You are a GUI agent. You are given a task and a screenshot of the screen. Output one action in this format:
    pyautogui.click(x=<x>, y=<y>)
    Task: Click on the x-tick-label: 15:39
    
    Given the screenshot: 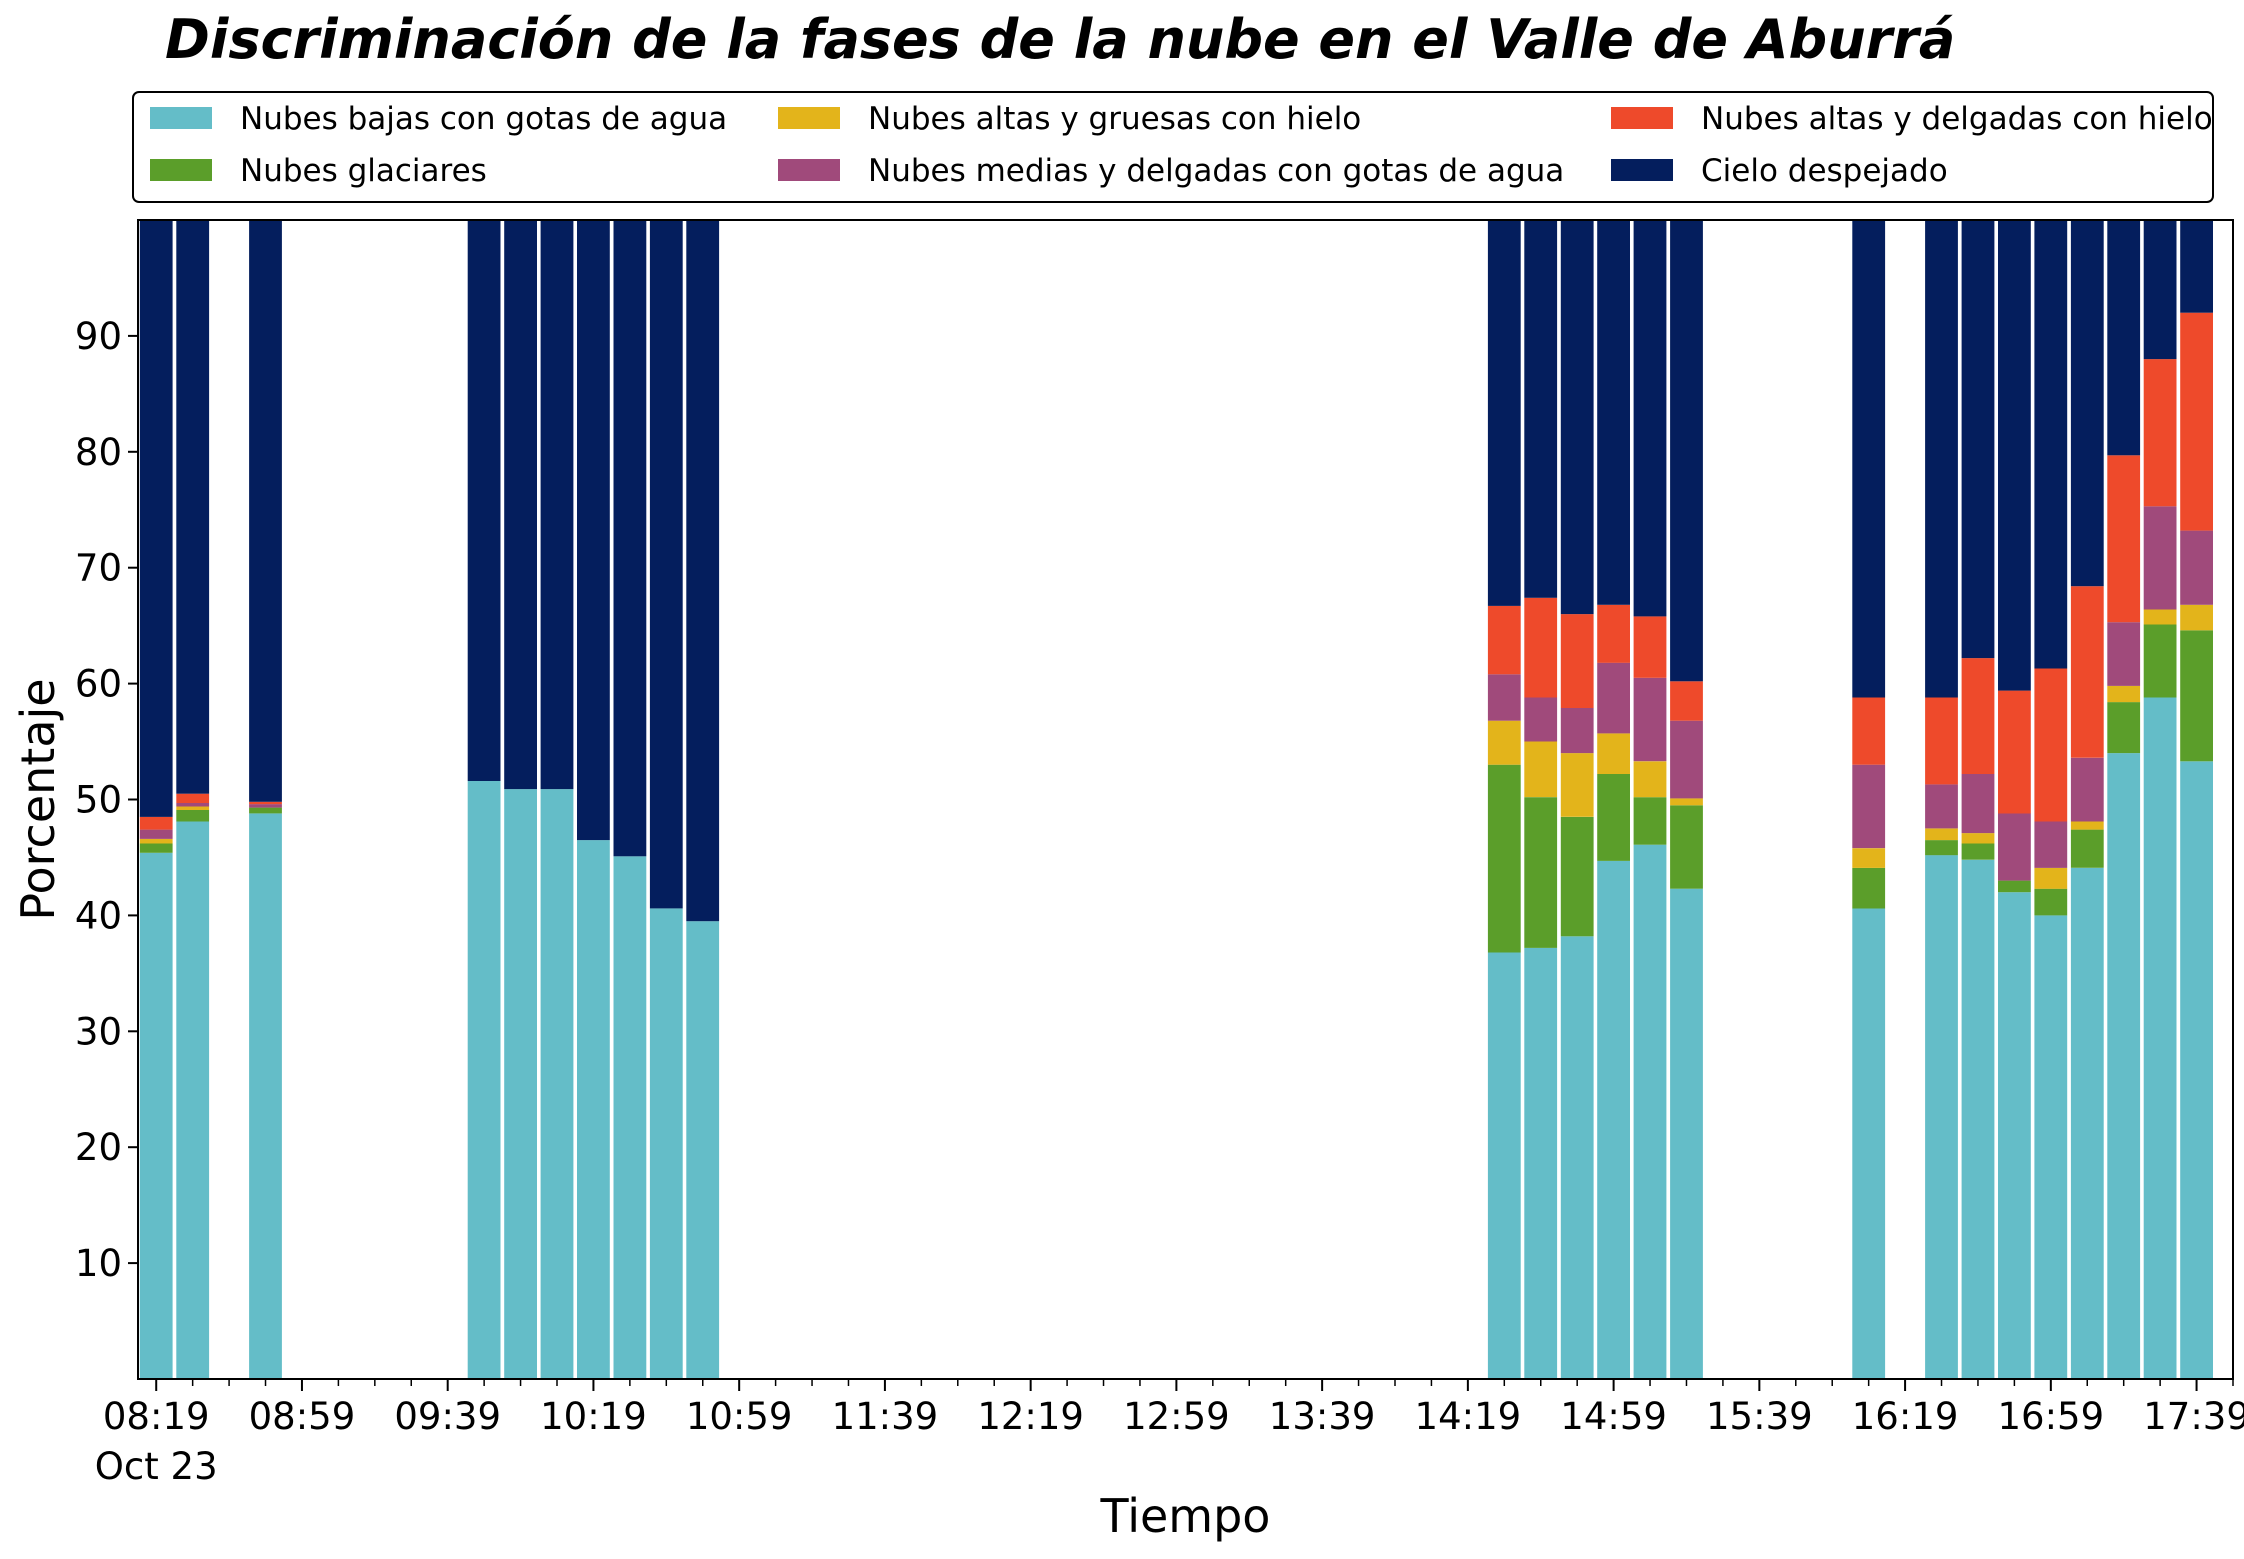 What is the action you would take?
    pyautogui.click(x=1759, y=1416)
    